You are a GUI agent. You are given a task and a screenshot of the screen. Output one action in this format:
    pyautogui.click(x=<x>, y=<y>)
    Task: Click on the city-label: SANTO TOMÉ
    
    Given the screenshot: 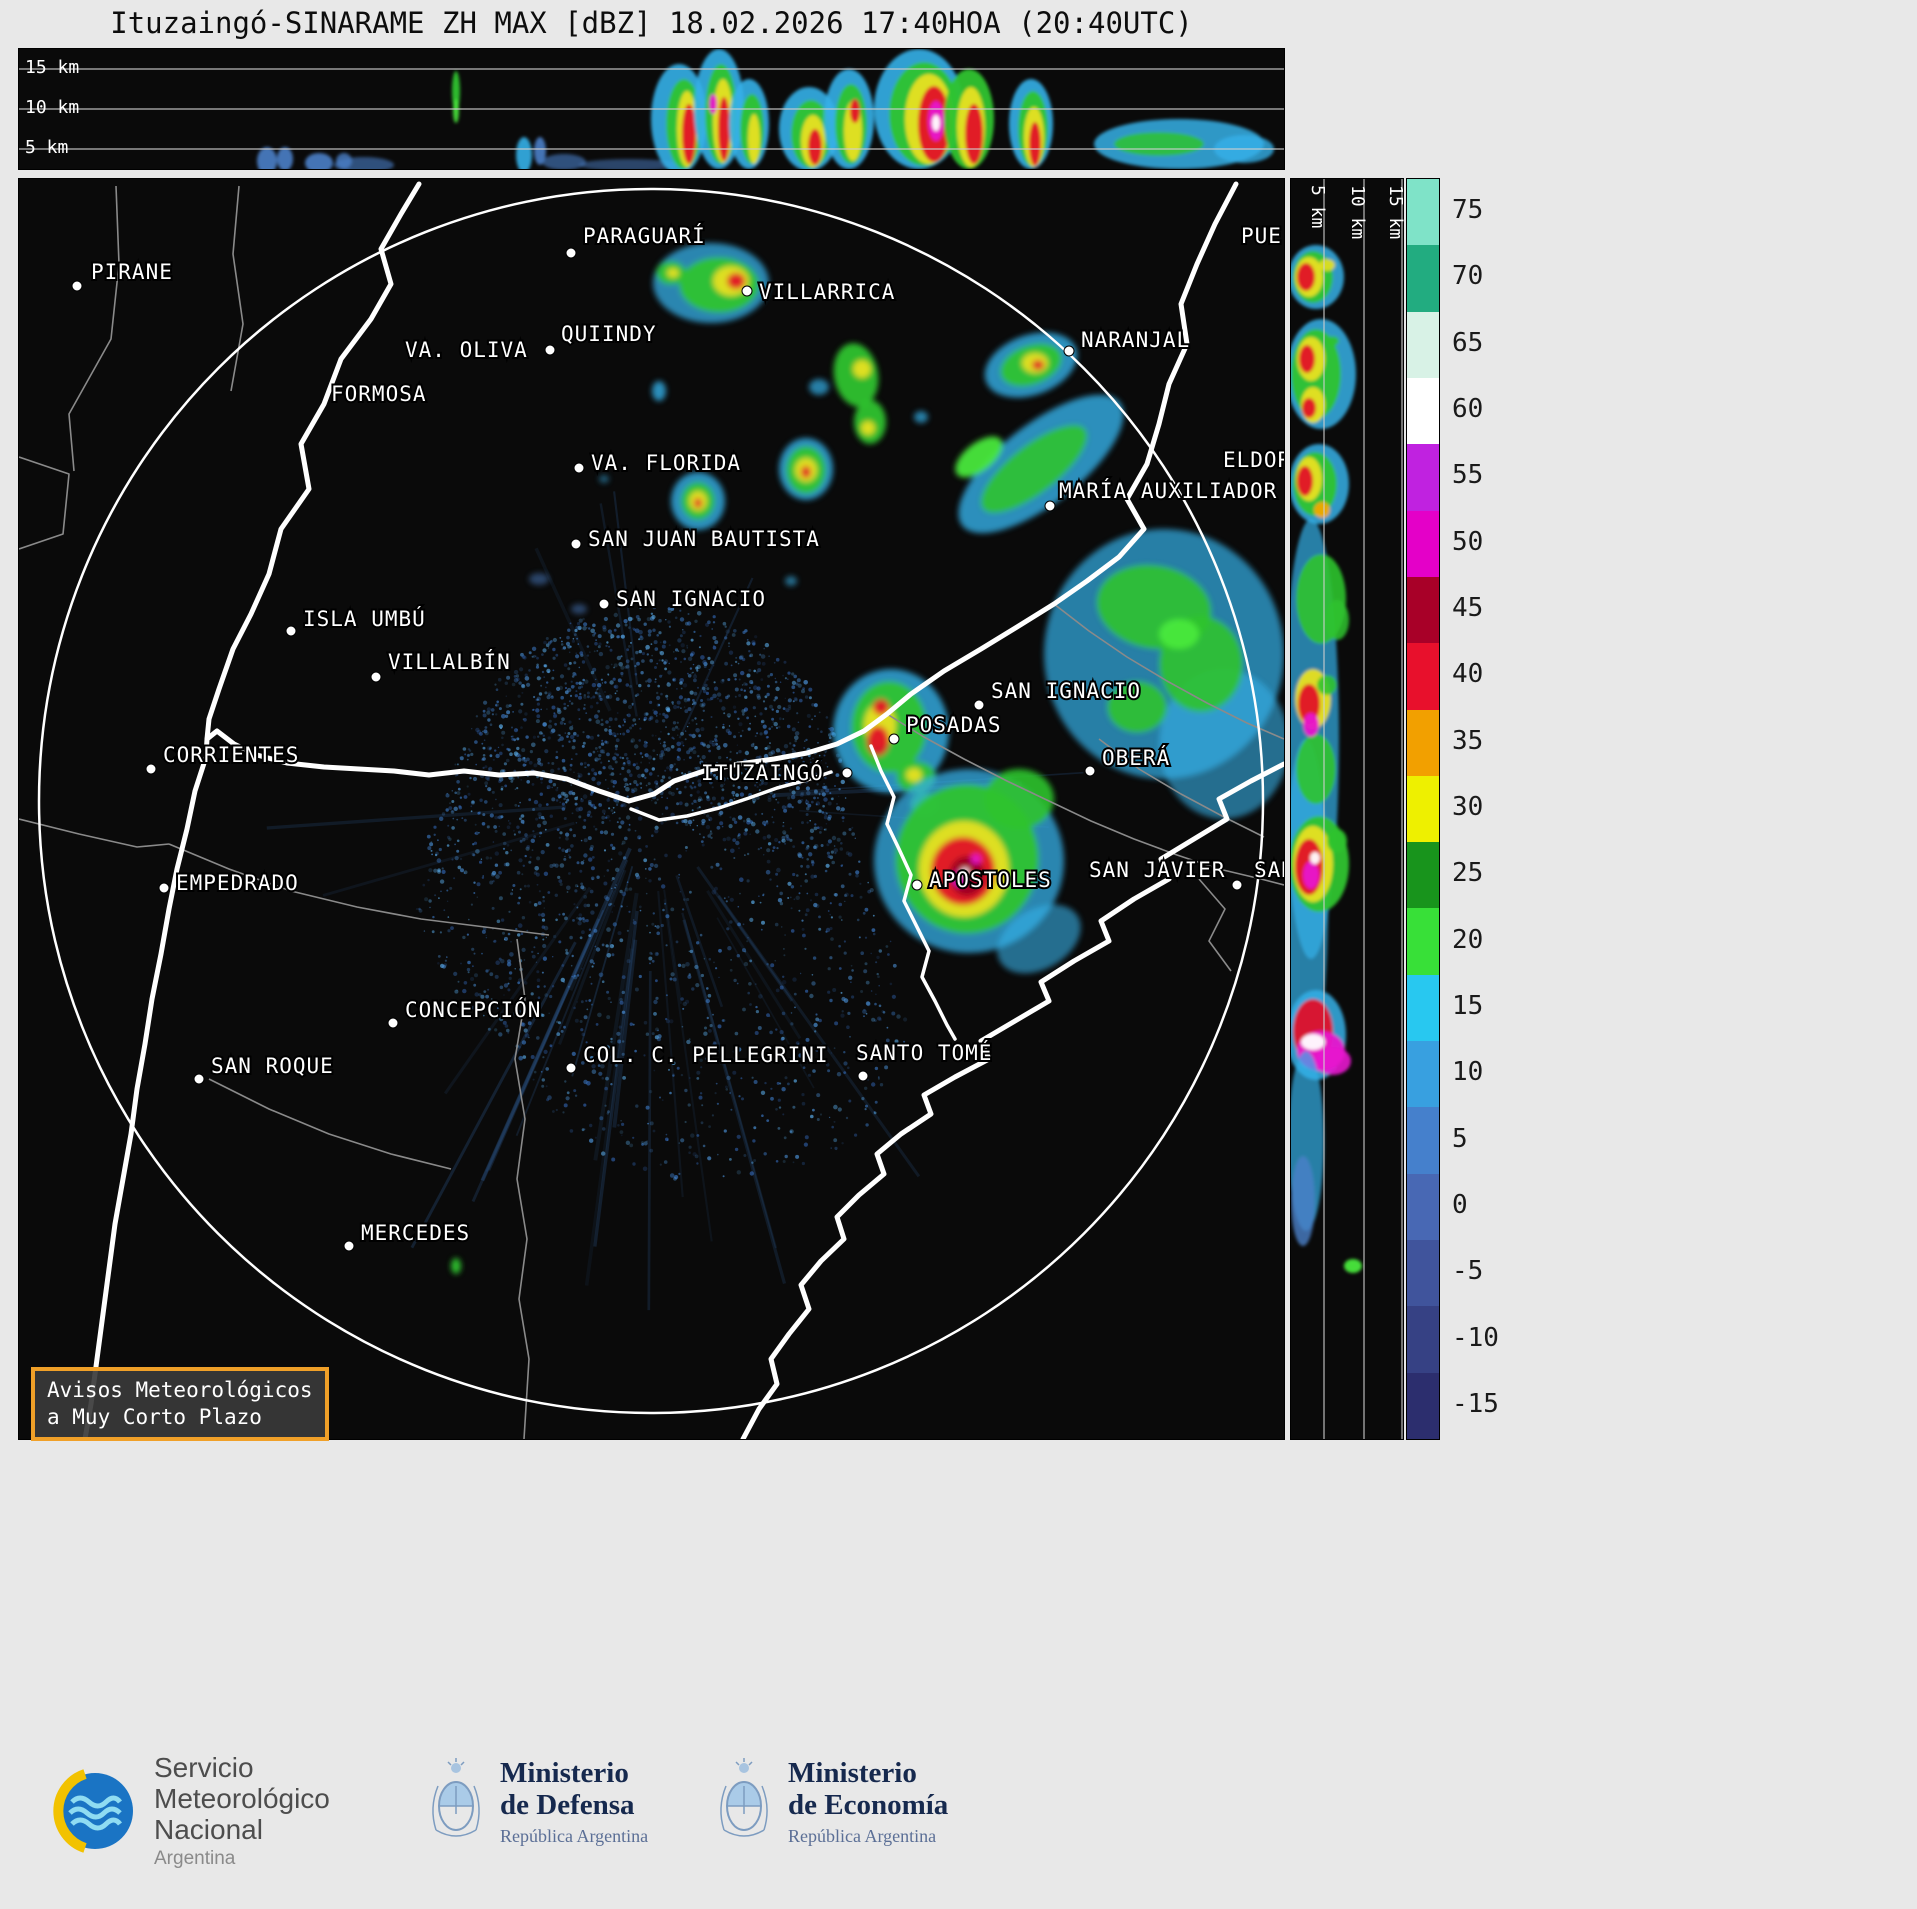 What is the action you would take?
    pyautogui.click(x=924, y=1052)
    